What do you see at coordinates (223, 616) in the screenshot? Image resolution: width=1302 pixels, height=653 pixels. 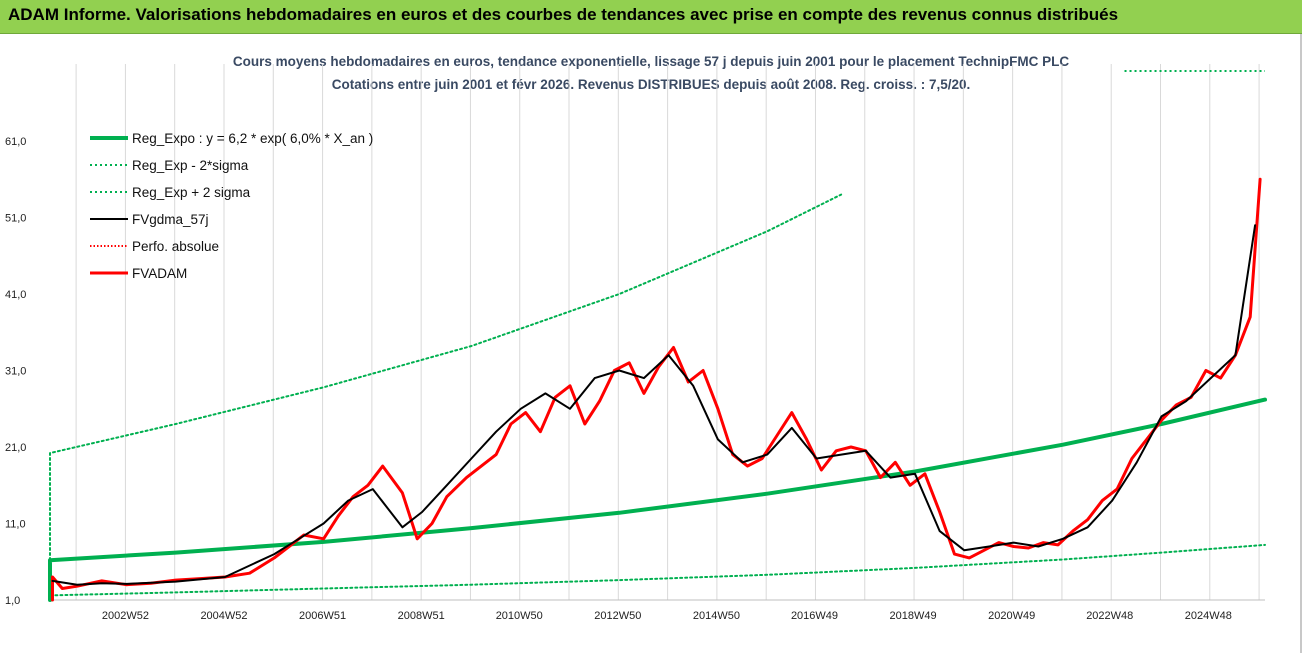 I see `x-tick-label: 2004W52` at bounding box center [223, 616].